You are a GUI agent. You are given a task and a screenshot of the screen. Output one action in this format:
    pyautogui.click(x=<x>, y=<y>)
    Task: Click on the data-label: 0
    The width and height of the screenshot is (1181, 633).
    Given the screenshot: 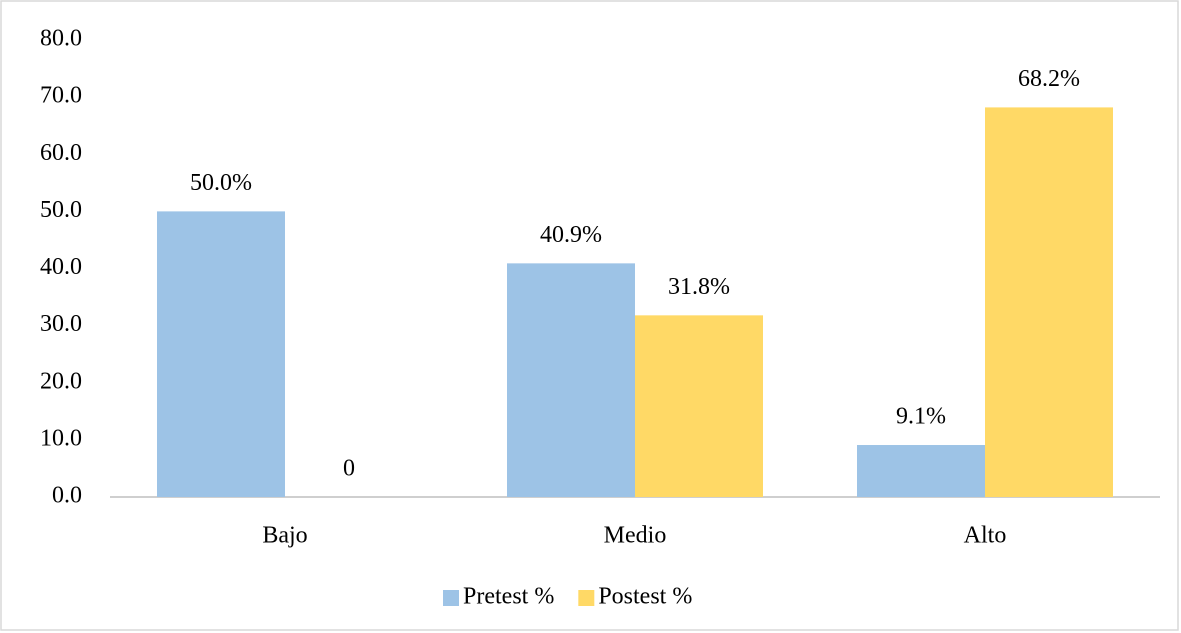 What is the action you would take?
    pyautogui.click(x=349, y=469)
    